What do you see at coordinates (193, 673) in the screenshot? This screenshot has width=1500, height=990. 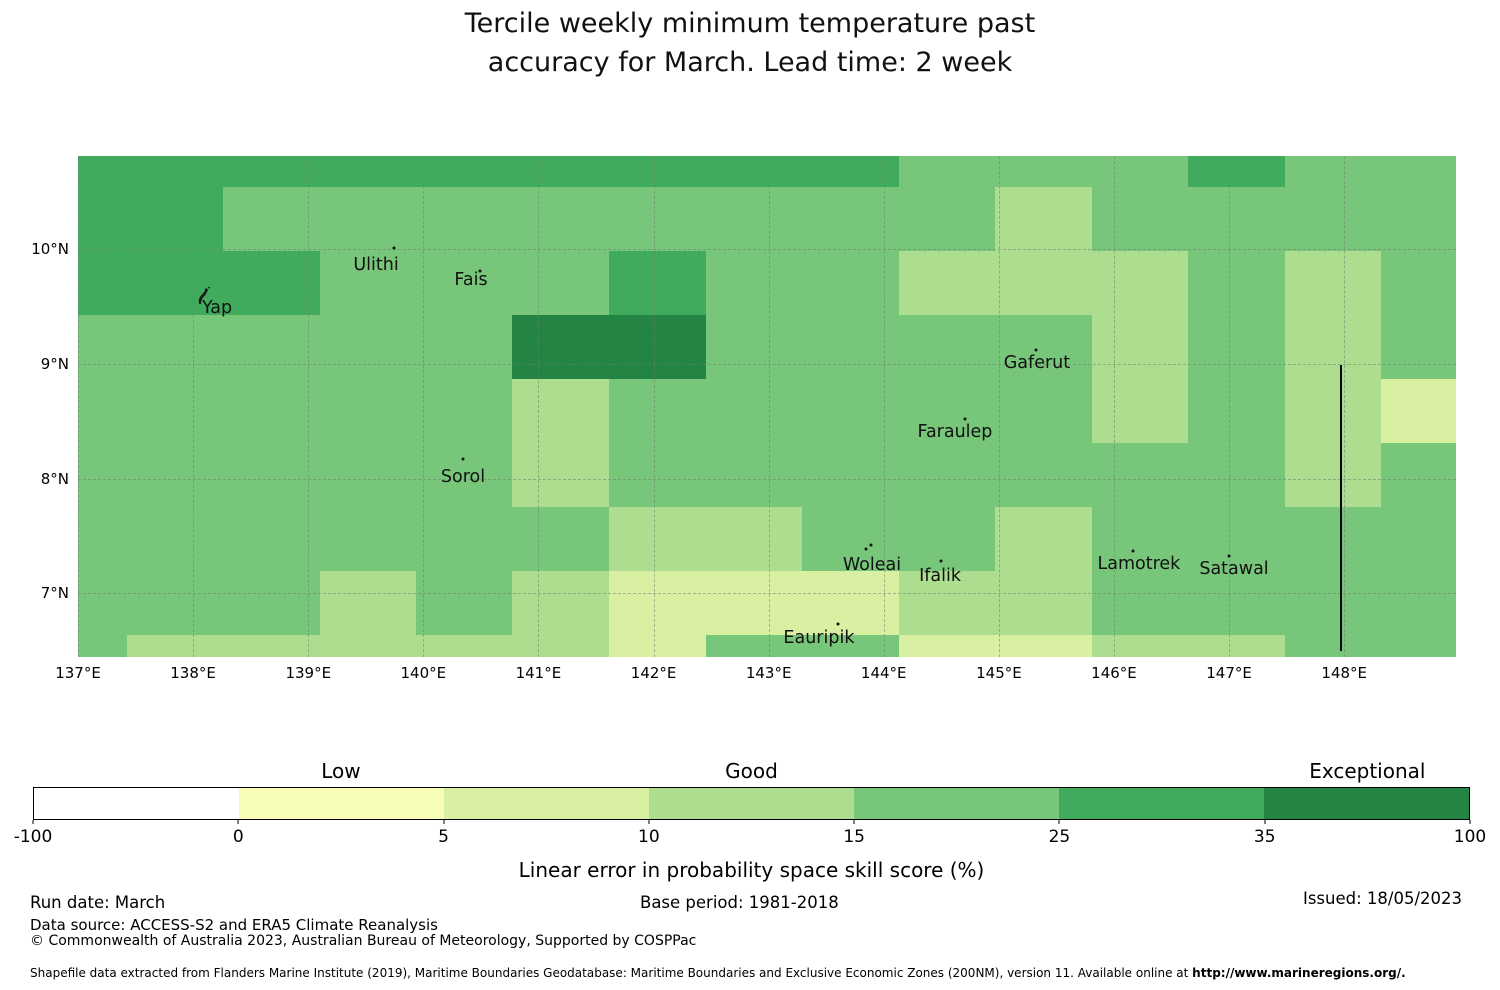 I see `x-tick-label: 138°E` at bounding box center [193, 673].